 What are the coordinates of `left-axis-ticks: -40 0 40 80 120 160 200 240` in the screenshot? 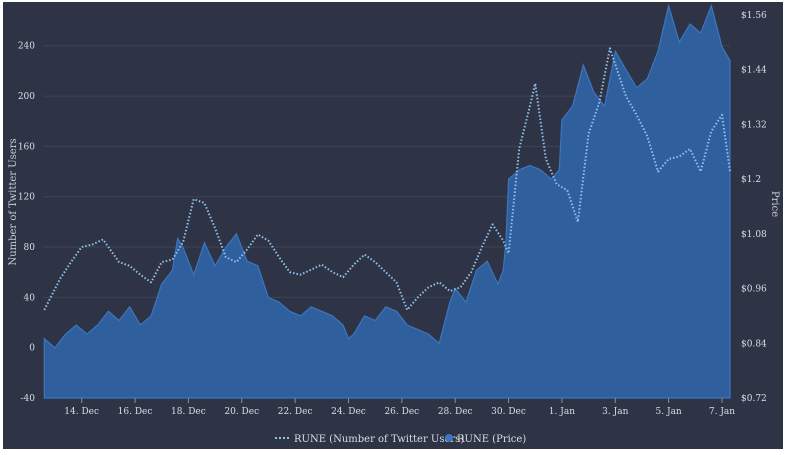 It's located at (26, 223).